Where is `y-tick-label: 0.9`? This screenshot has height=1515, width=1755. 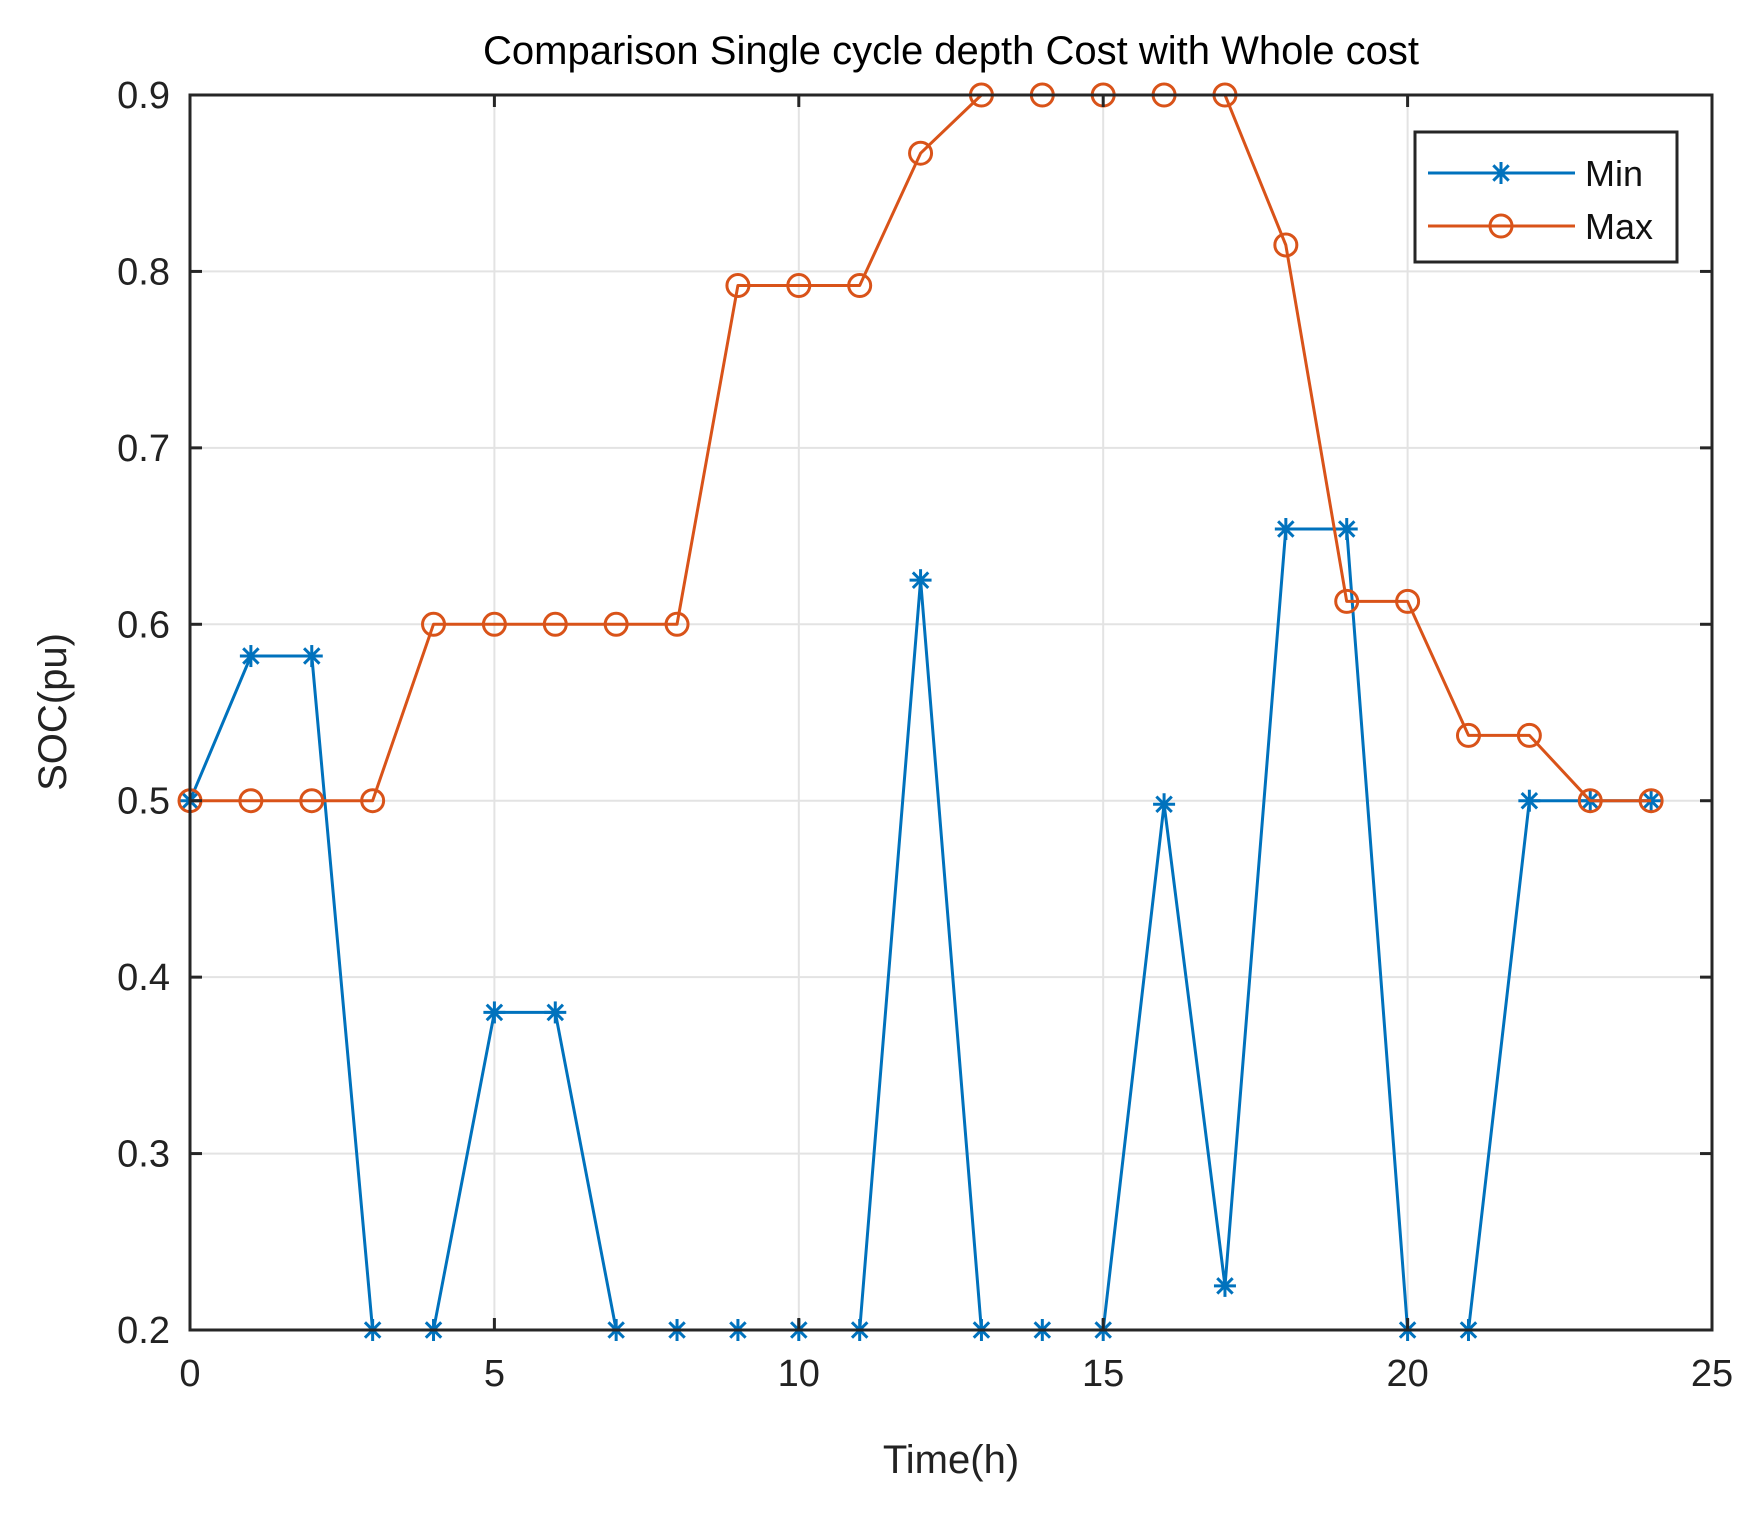 y-tick-label: 0.9 is located at coordinates (143, 96).